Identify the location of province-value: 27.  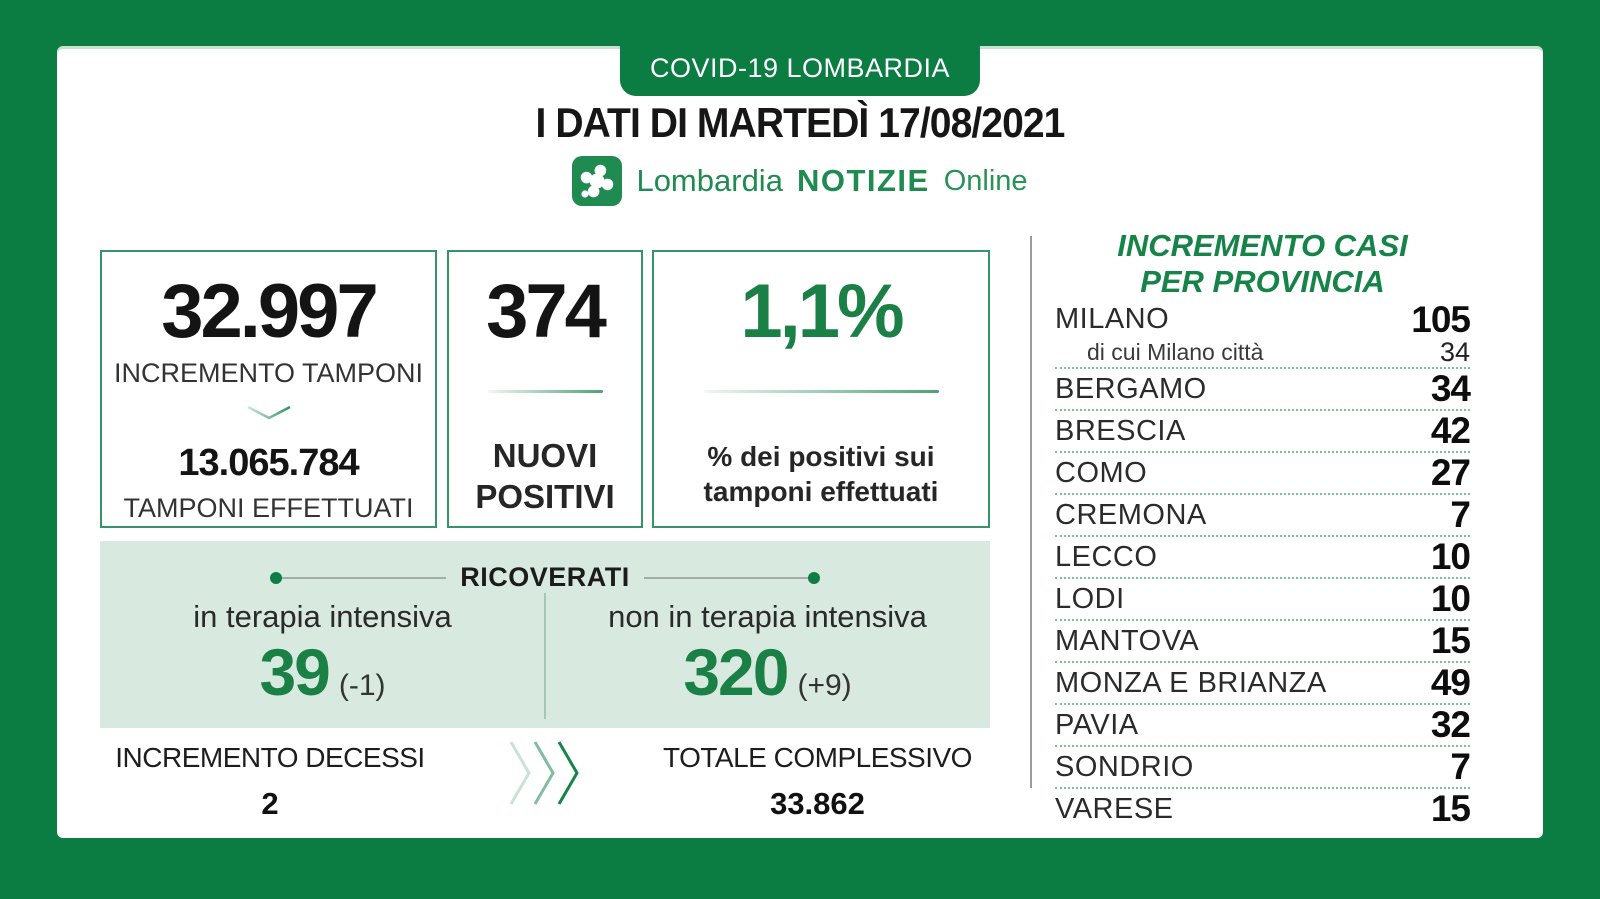
(1450, 472).